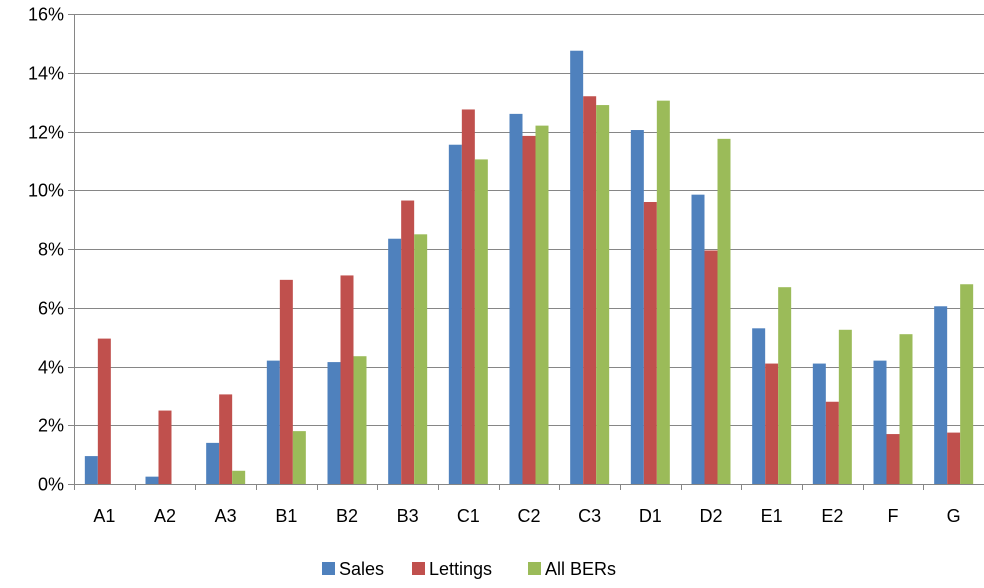  What do you see at coordinates (152, 480) in the screenshot?
I see `bar-sales-a2` at bounding box center [152, 480].